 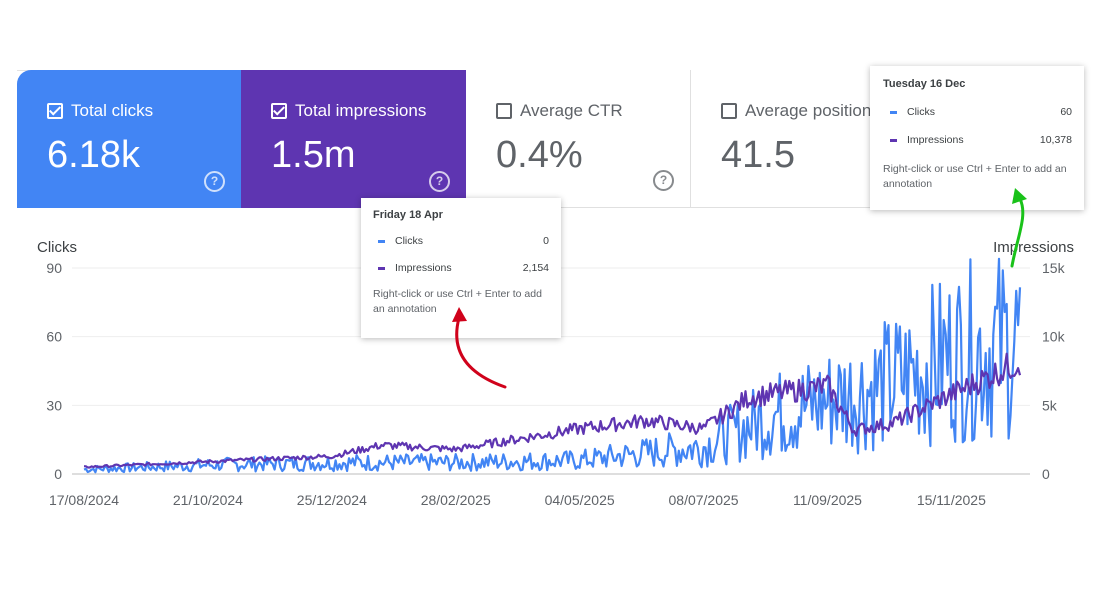 What do you see at coordinates (924, 84) in the screenshot?
I see `tooltip-date: Tuesday 16 Dec` at bounding box center [924, 84].